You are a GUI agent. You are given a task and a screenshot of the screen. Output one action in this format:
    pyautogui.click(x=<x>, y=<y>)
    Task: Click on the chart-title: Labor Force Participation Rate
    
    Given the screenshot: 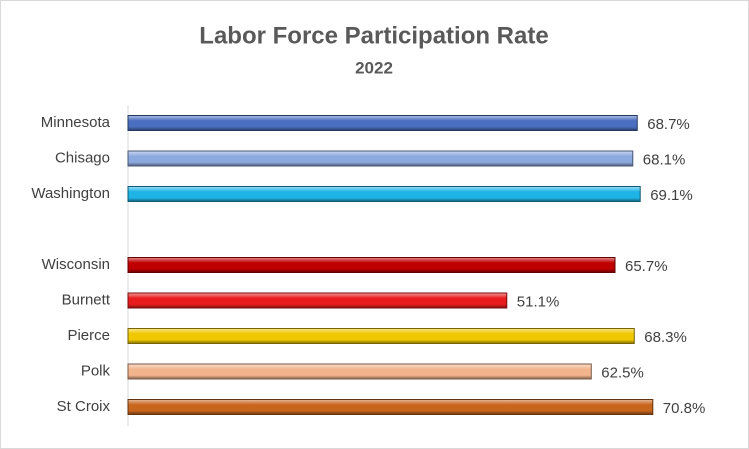 What is the action you would take?
    pyautogui.click(x=373, y=35)
    